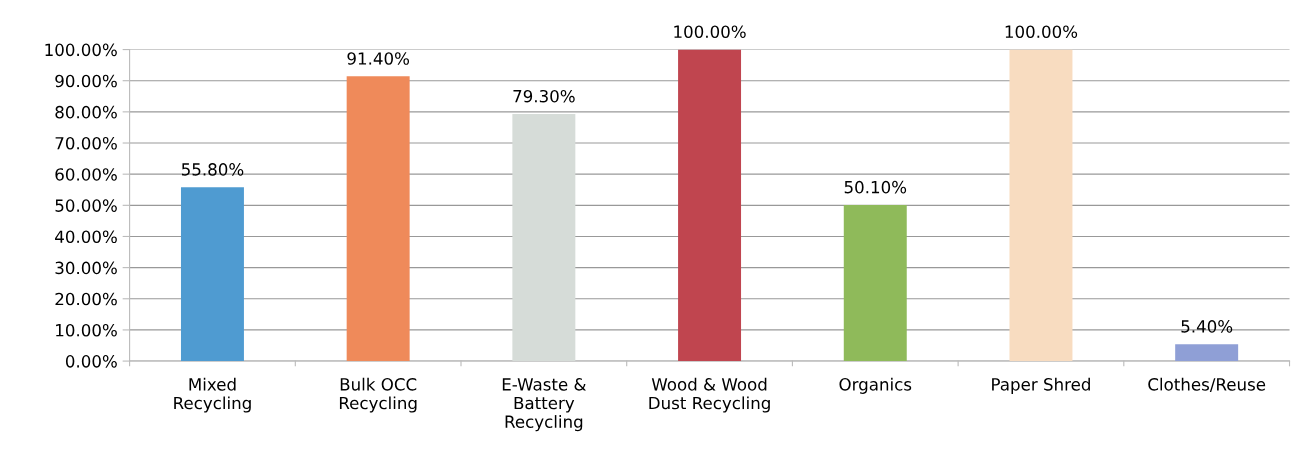 The width and height of the screenshot is (1296, 472). What do you see at coordinates (81, 50) in the screenshot?
I see `y-tick-label: 100.00%` at bounding box center [81, 50].